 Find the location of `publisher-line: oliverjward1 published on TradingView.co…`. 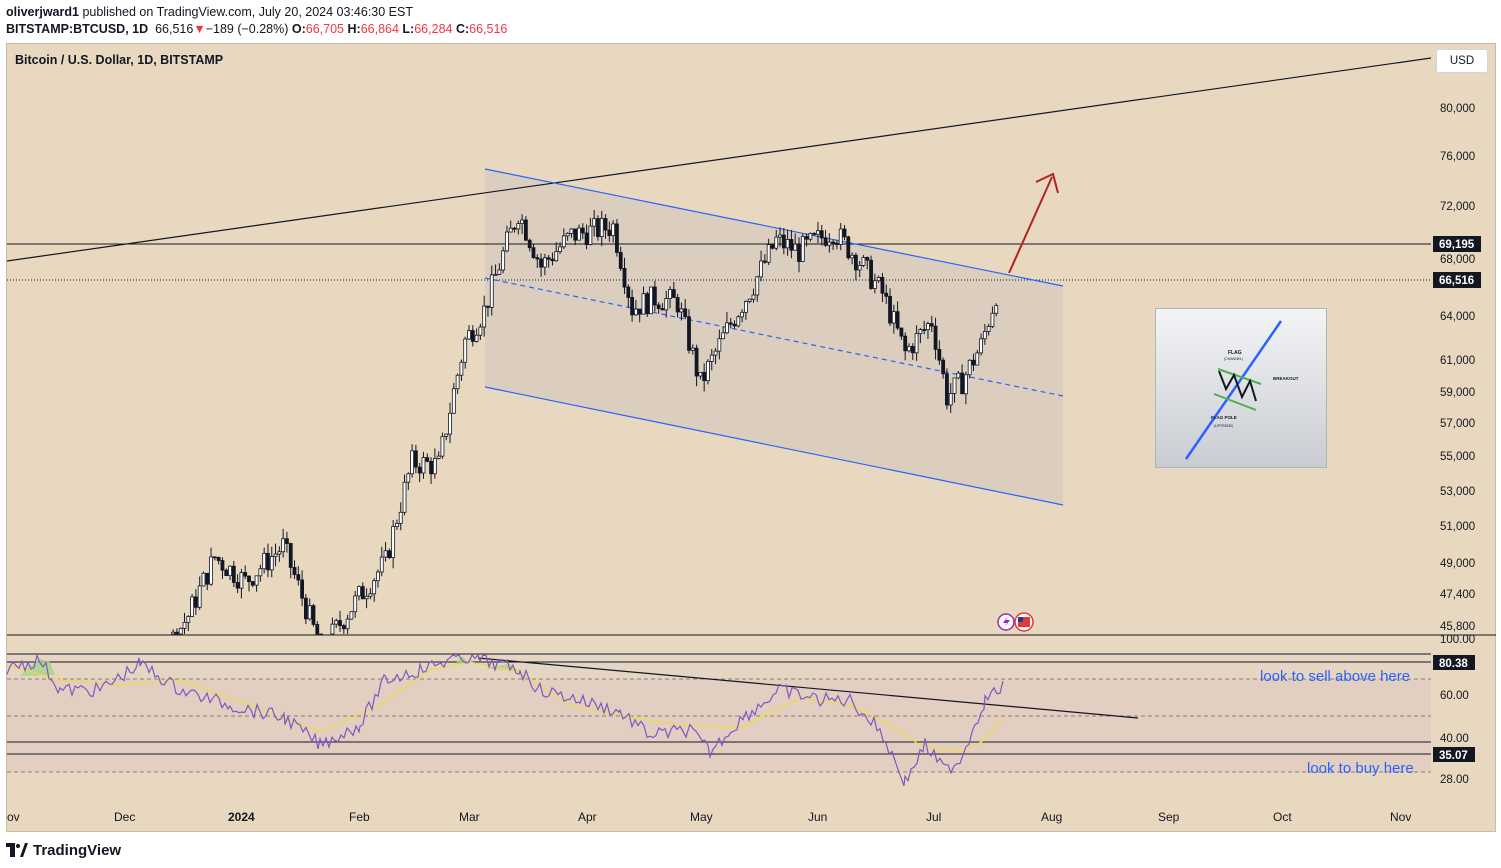

publisher-line: oliverjward1 published on TradingView.co… is located at coordinates (209, 12).